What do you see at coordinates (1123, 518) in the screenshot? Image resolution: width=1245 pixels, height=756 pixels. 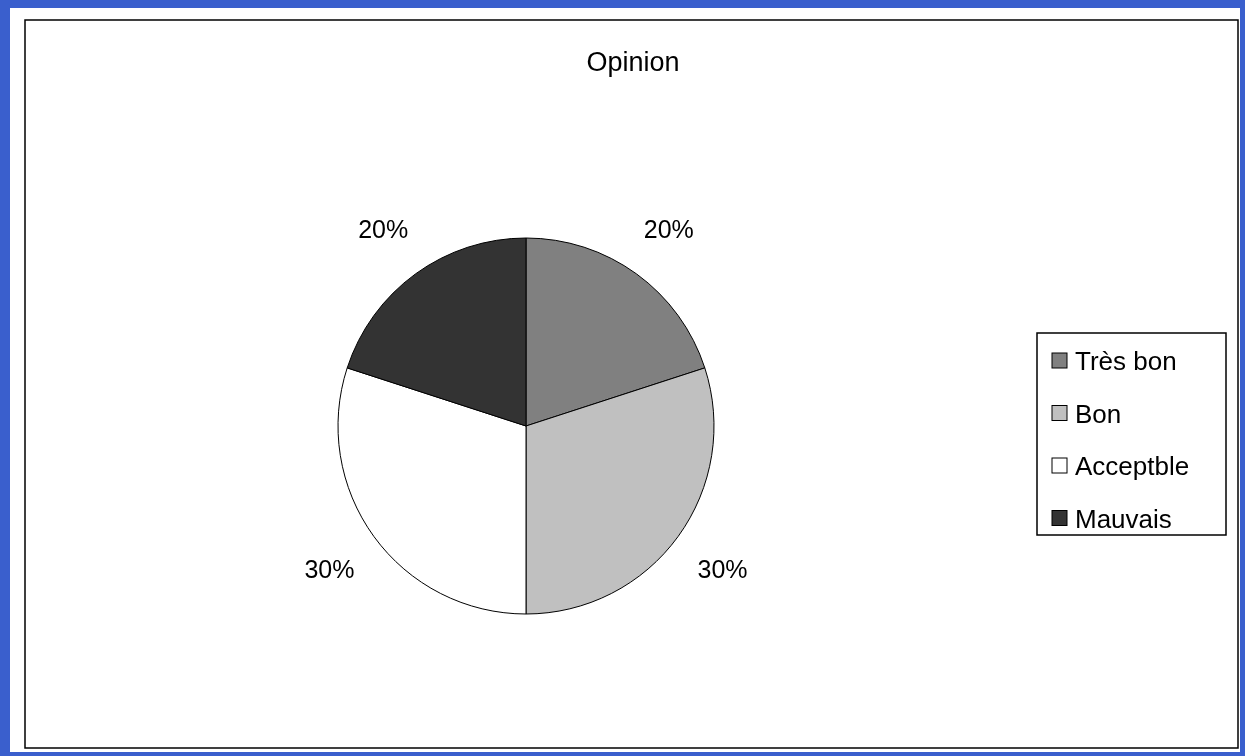 I see `legend-label: Mauvais` at bounding box center [1123, 518].